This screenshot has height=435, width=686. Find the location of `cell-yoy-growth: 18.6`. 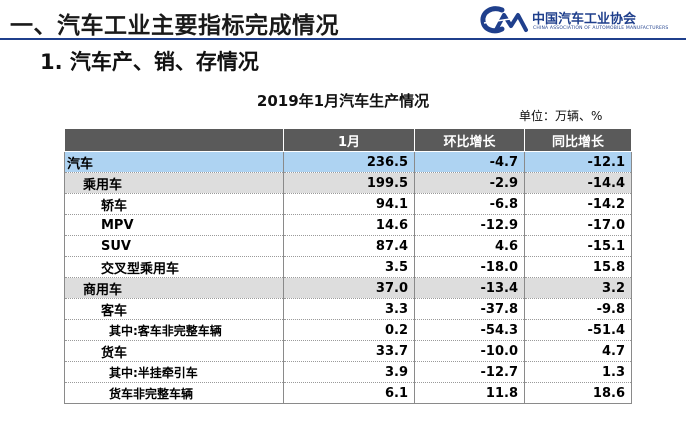

cell-yoy-growth: 18.6 is located at coordinates (578, 393).